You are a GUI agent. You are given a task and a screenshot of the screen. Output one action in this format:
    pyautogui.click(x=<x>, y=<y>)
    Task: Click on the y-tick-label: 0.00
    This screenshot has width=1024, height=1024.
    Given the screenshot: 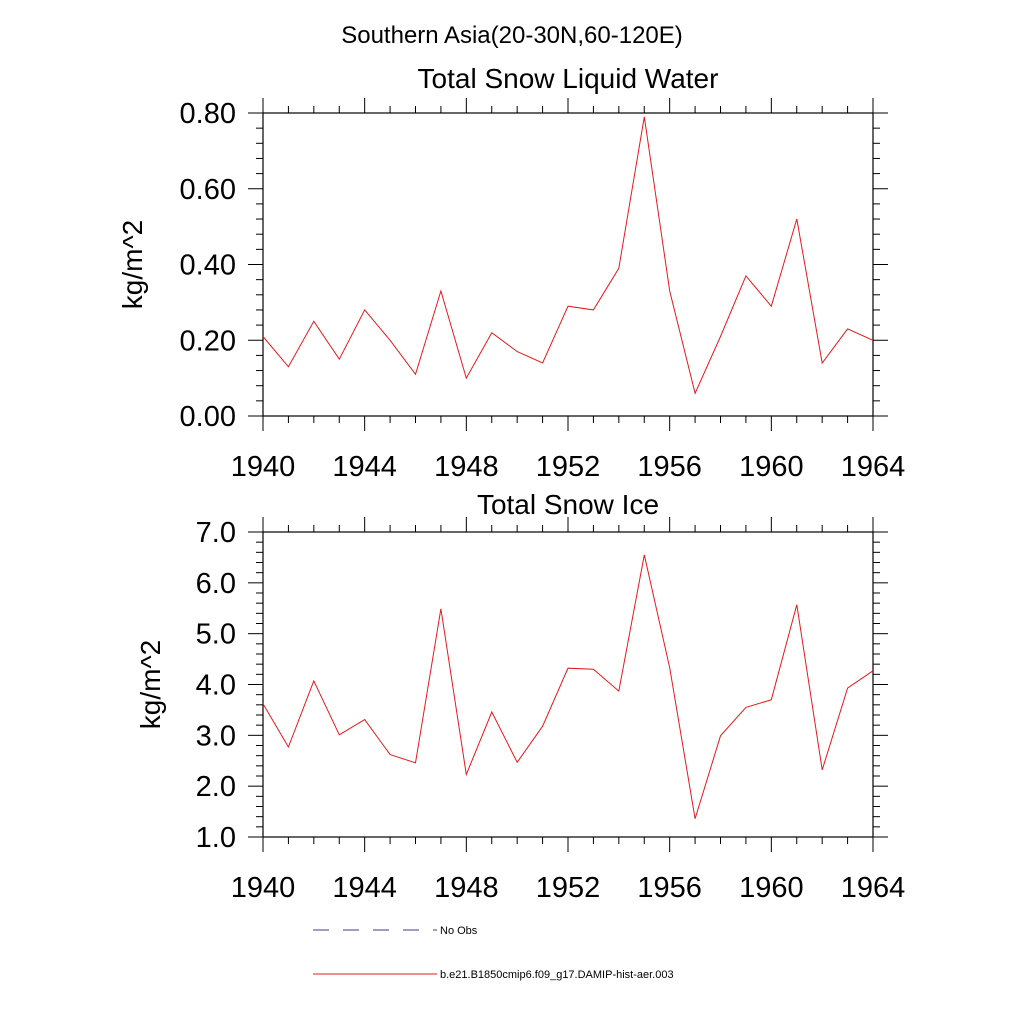 What is the action you would take?
    pyautogui.click(x=208, y=417)
    